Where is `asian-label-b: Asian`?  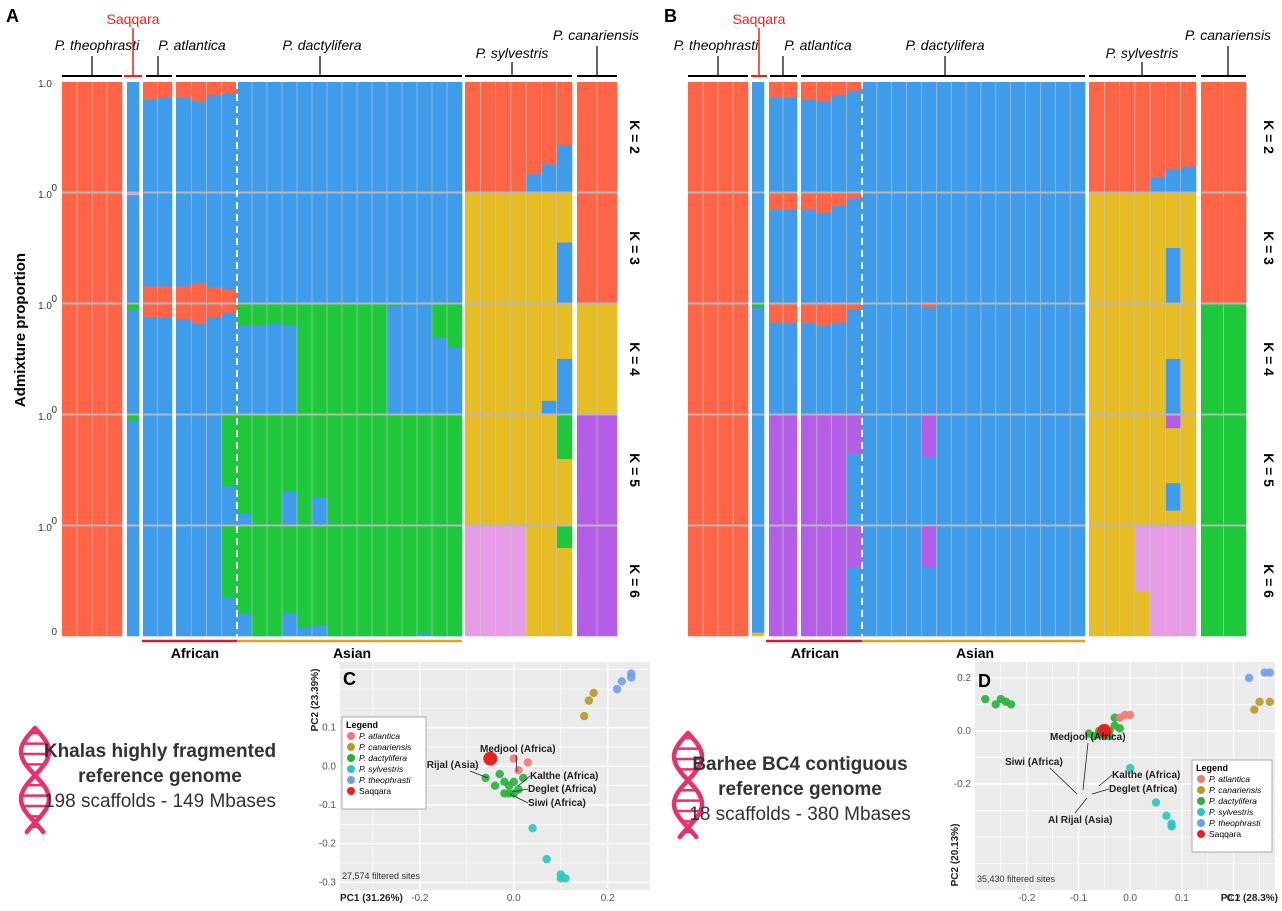
asian-label-b: Asian is located at coordinates (975, 653).